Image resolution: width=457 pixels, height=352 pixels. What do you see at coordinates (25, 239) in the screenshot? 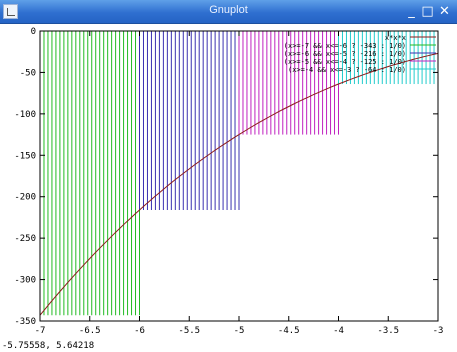
I see `y-tick-label: -250` at bounding box center [25, 239].